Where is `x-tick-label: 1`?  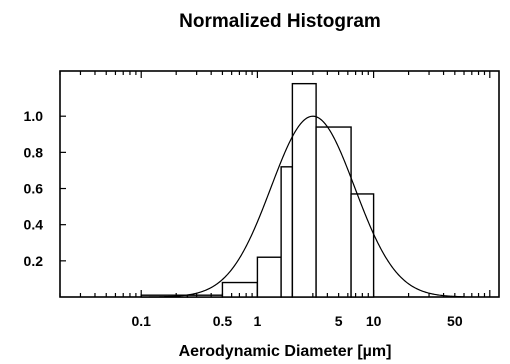
x-tick-label: 1 is located at coordinates (258, 321).